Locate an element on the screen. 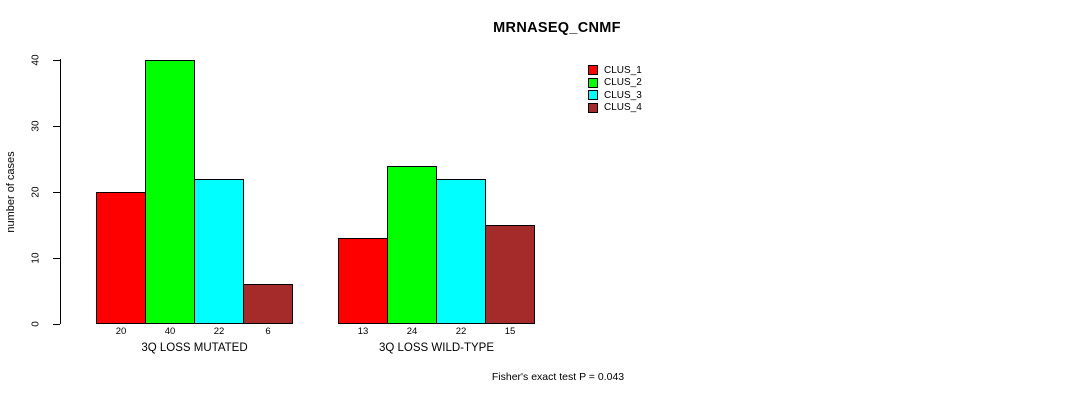  bar-value-label: 20 is located at coordinates (121, 331).